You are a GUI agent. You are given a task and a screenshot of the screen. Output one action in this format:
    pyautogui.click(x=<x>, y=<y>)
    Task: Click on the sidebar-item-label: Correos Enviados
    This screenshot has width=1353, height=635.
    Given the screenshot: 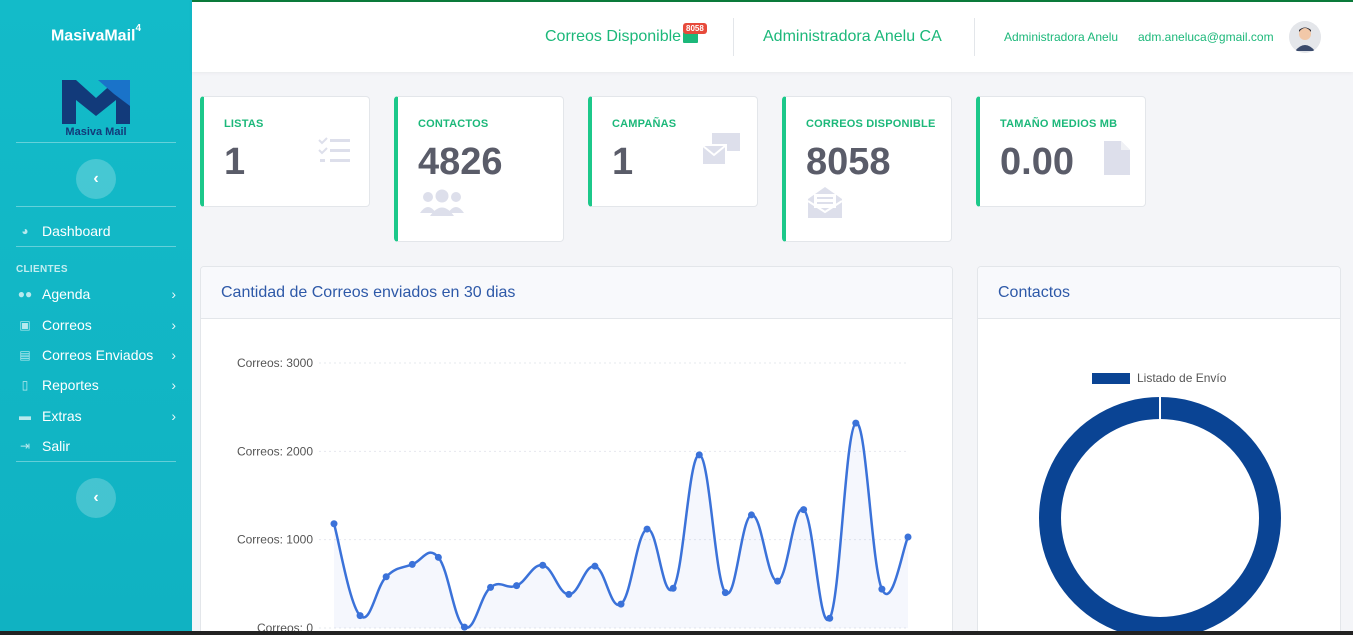 What is the action you would take?
    pyautogui.click(x=98, y=355)
    